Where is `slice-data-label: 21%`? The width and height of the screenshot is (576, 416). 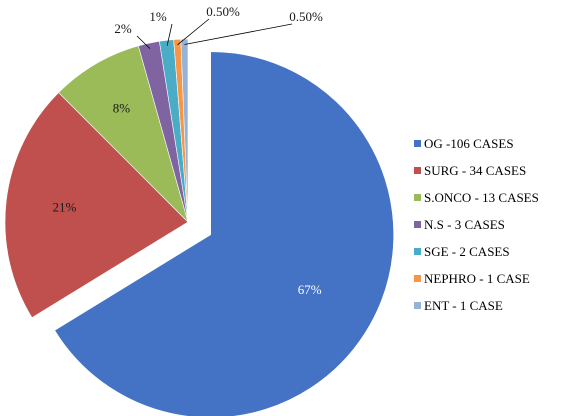
slice-data-label: 21% is located at coordinates (65, 206).